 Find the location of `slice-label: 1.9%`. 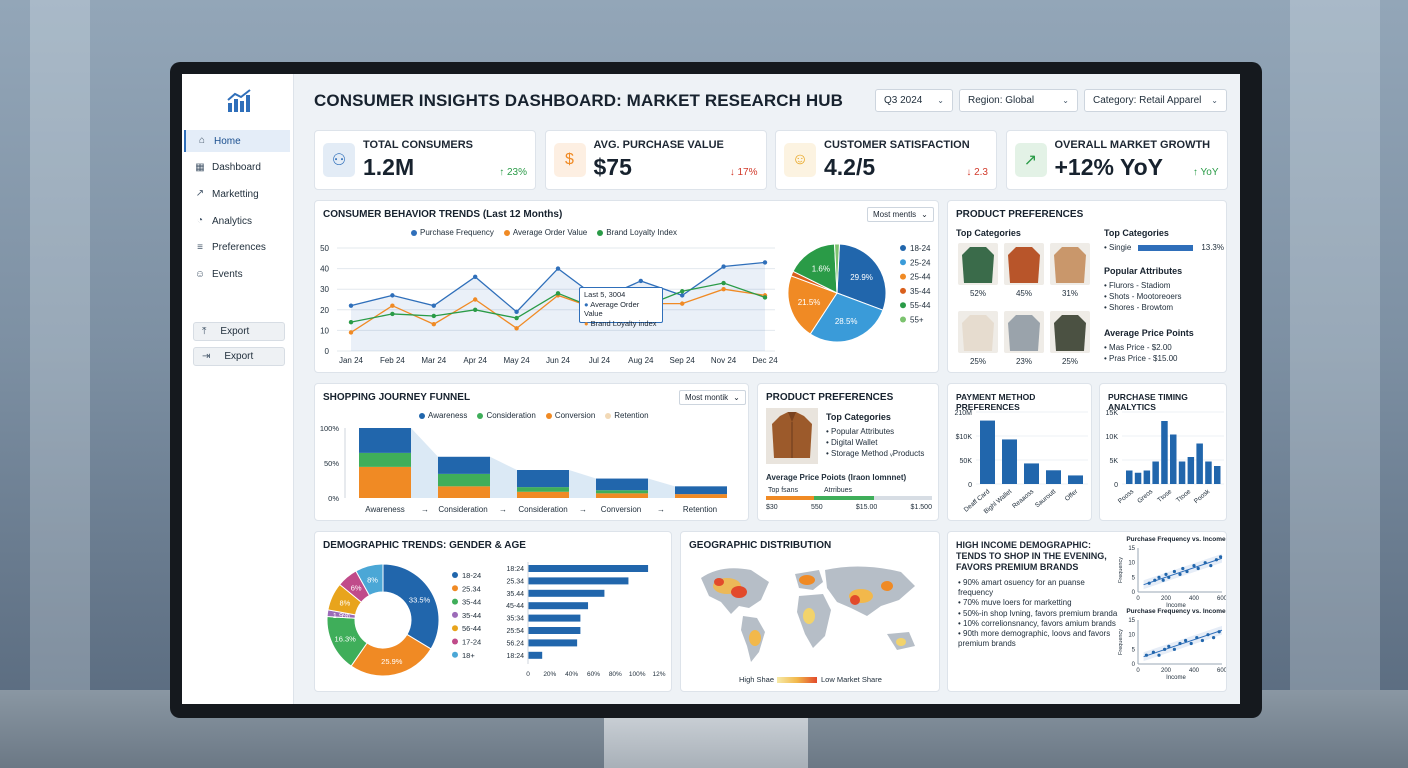

slice-label: 1.9% is located at coordinates (341, 615).